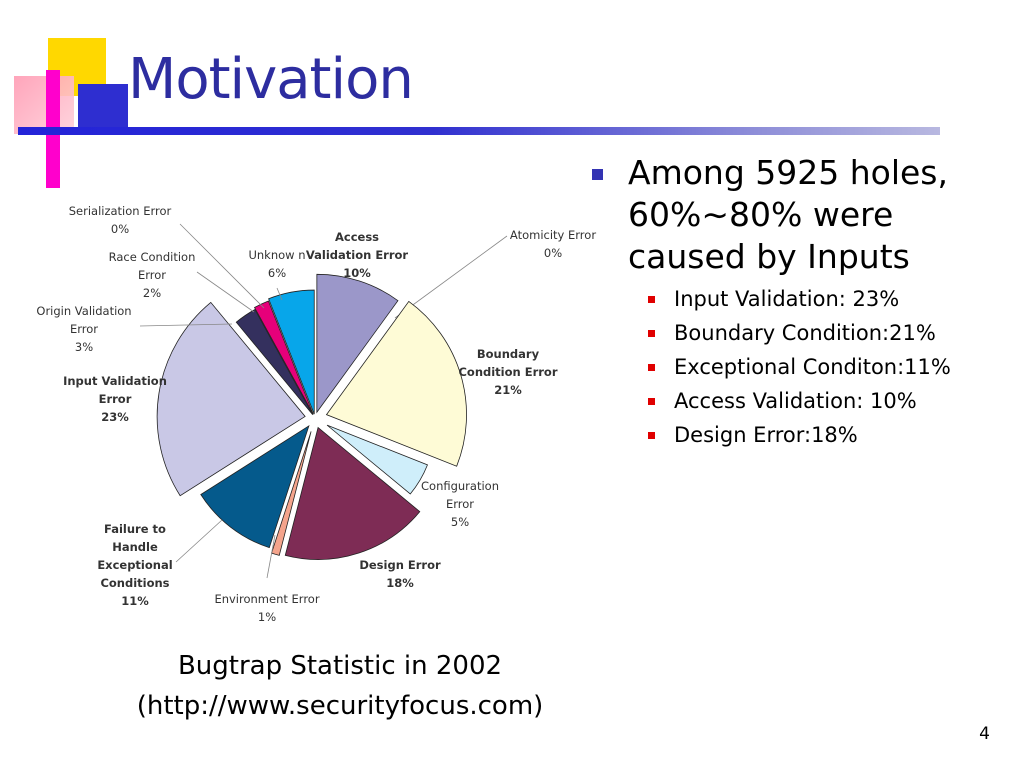 The width and height of the screenshot is (1024, 768). What do you see at coordinates (766, 435) in the screenshot?
I see `sub-bullet-text: Design Error:18%` at bounding box center [766, 435].